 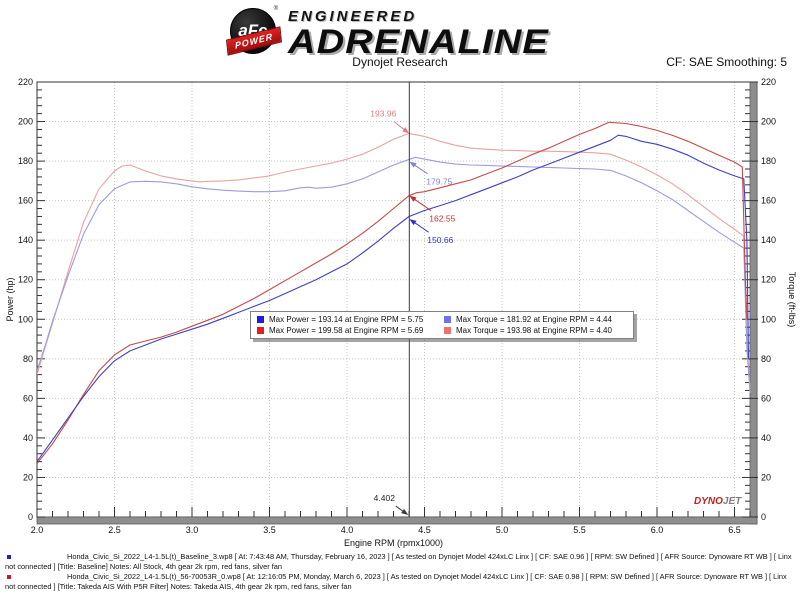 I want to click on bottom-axis-bar, so click(x=397, y=520).